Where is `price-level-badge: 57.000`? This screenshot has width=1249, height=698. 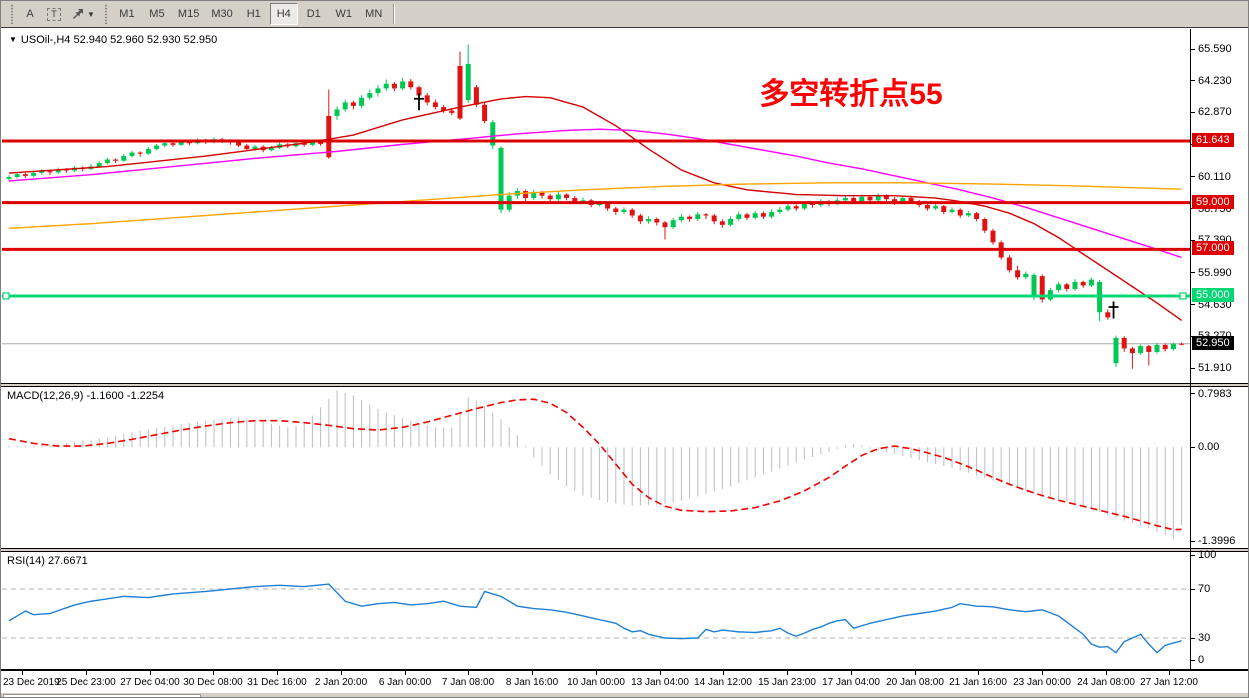 price-level-badge: 57.000 is located at coordinates (1213, 248).